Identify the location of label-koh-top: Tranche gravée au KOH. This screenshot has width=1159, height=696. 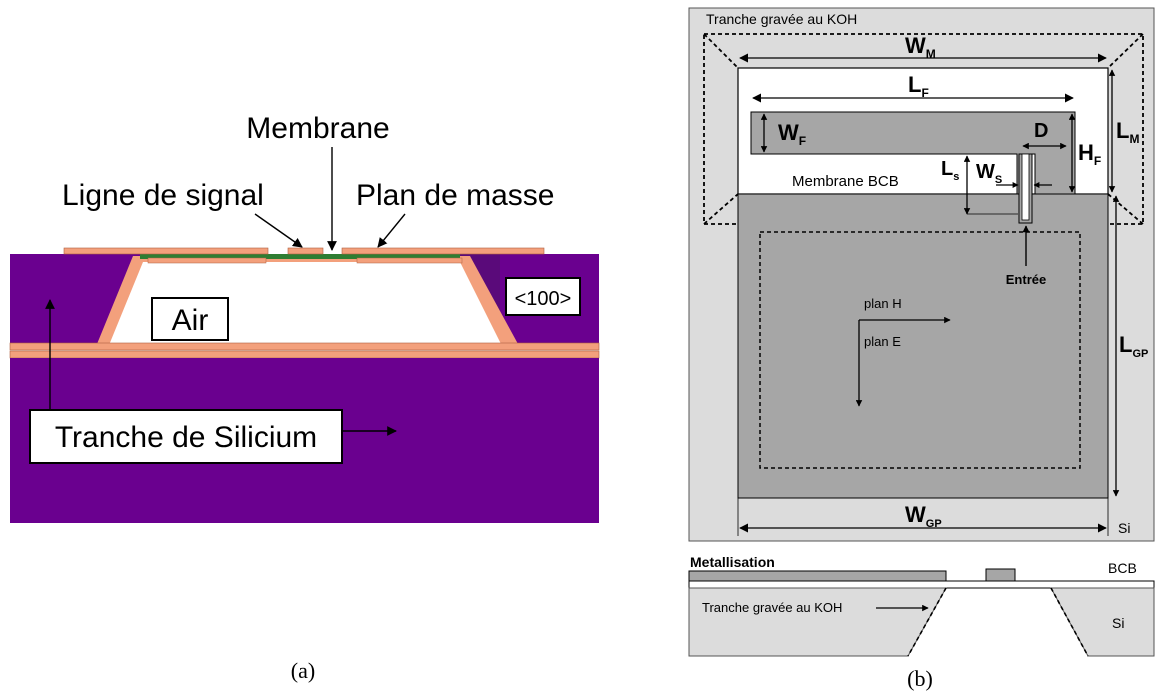
(781, 19).